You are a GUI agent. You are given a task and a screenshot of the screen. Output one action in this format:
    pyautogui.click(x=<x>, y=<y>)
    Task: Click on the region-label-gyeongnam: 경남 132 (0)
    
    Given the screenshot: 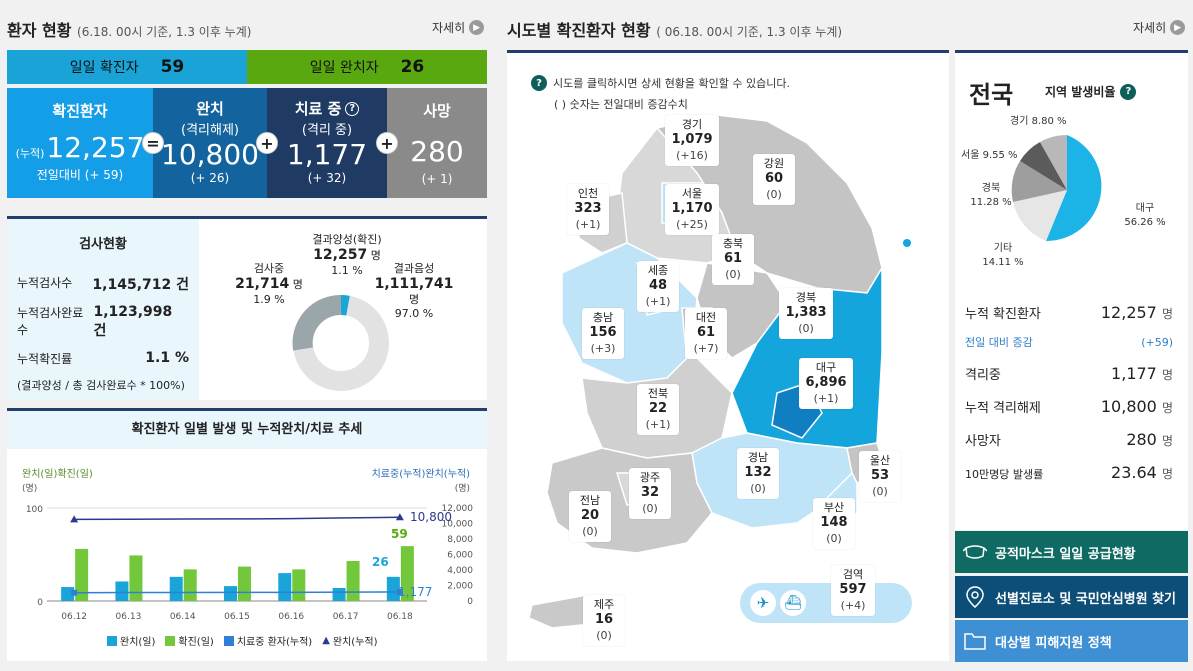 What is the action you would take?
    pyautogui.click(x=758, y=474)
    